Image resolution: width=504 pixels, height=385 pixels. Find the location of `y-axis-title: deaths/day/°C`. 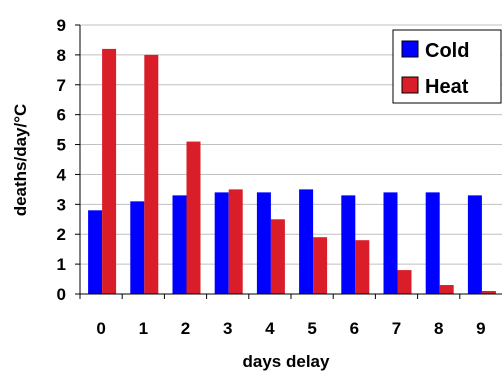

y-axis-title: deaths/day/°C is located at coordinates (20, 160).